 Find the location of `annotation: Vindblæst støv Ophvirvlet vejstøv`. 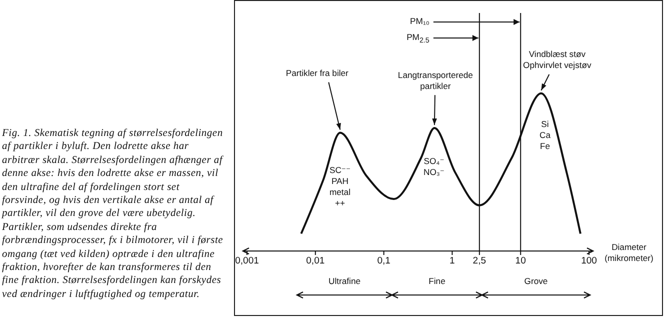

annotation: Vindblæst støv Ophvirvlet vejstøv is located at coordinates (557, 60).